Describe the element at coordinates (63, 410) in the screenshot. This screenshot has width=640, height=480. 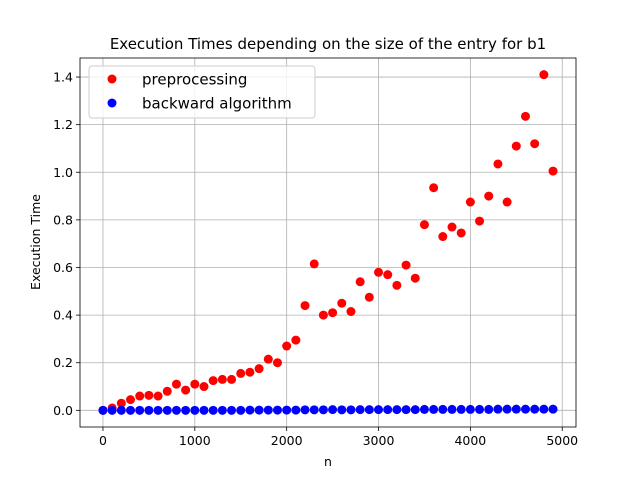
I see `y-tick-label: 0.0` at that location.